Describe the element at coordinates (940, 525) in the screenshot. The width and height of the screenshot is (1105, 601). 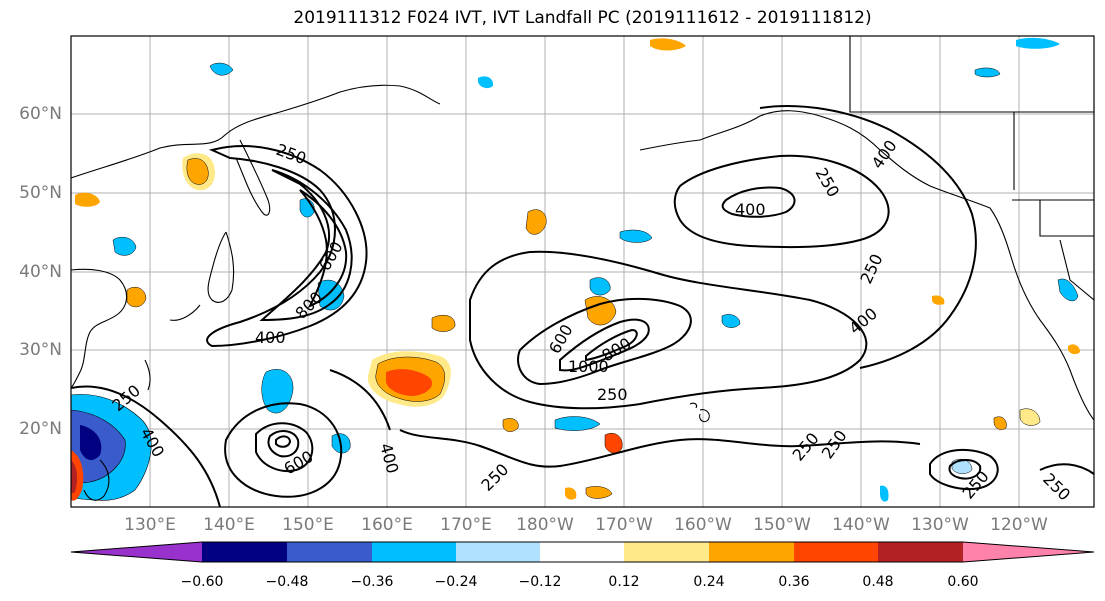
I see `lon-label: 130°W` at that location.